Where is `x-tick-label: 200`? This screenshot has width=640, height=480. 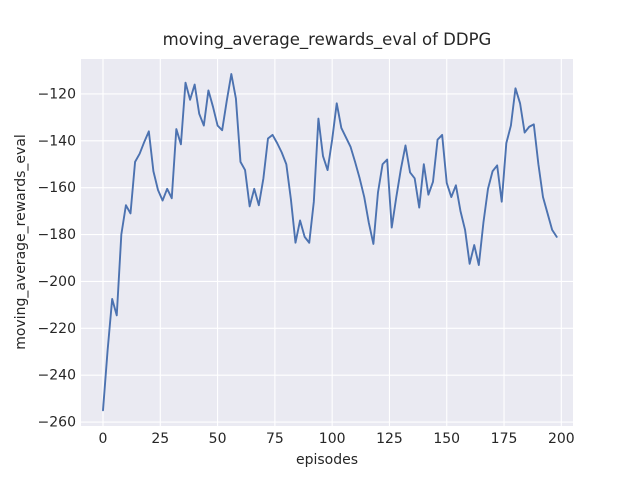
x-tick-label: 200 is located at coordinates (561, 439).